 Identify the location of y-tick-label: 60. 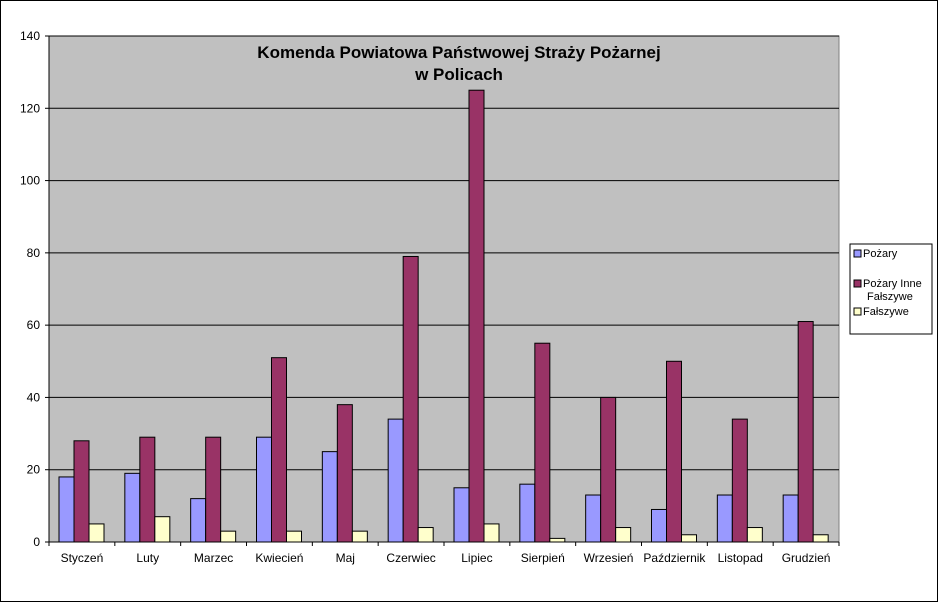
(34, 325).